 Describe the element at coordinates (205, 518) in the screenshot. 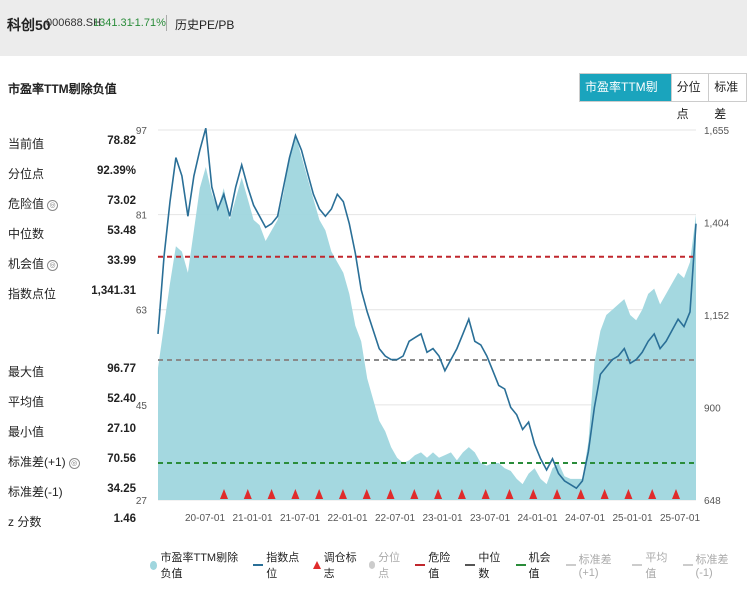

I see `x-axis-tick-label: 20-07-01` at that location.